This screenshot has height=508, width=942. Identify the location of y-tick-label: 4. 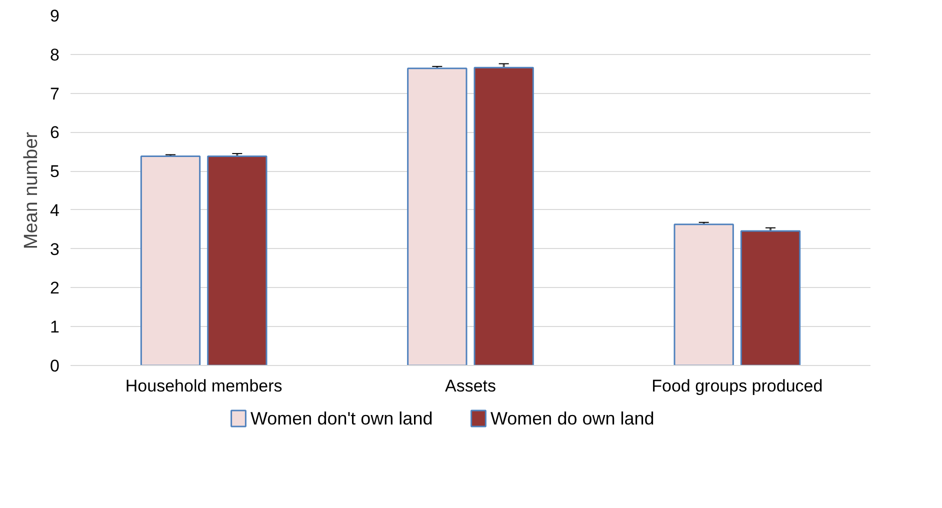
(55, 210).